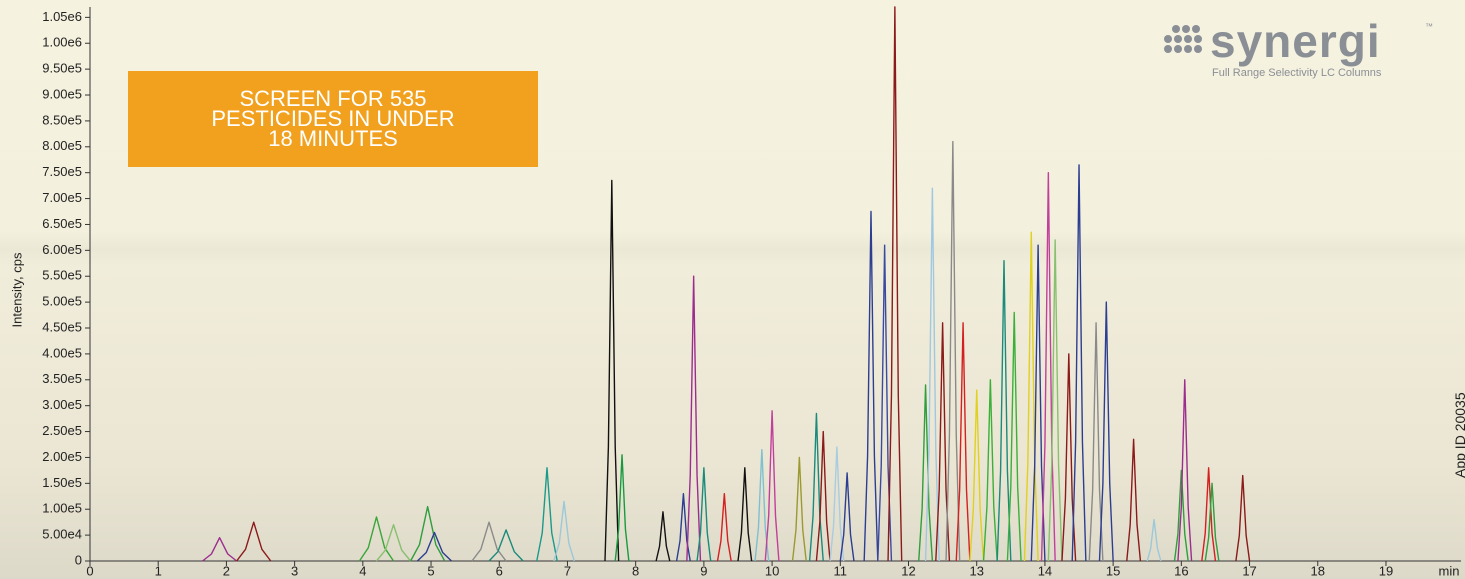 Image resolution: width=1465 pixels, height=579 pixels. What do you see at coordinates (62, 145) in the screenshot?
I see `y-tick-label: 8.00e5` at bounding box center [62, 145].